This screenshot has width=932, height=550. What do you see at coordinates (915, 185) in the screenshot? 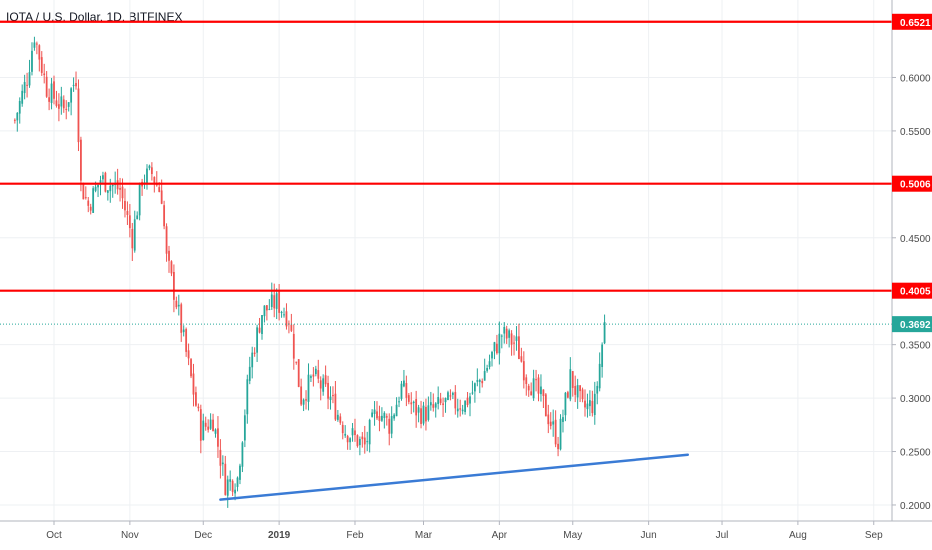
I see `level-price-label: 0.5006` at bounding box center [915, 185].